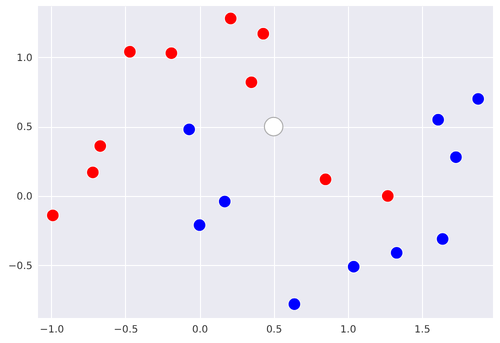 This screenshot has width=500, height=343. What do you see at coordinates (126, 330) in the screenshot?
I see `x-tick-label: −0.5` at bounding box center [126, 330].